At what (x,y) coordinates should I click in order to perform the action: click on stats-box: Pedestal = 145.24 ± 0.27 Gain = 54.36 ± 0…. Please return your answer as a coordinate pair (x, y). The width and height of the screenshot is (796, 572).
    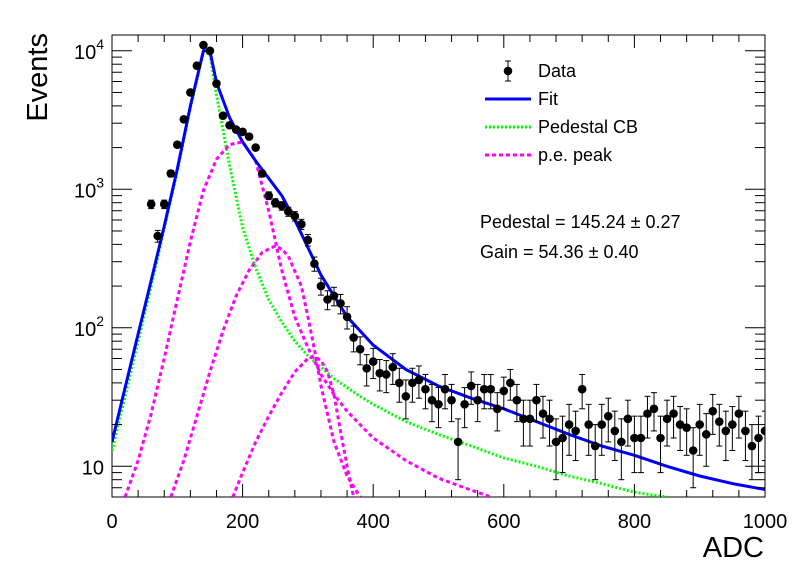
    Looking at the image, I should click on (580, 237).